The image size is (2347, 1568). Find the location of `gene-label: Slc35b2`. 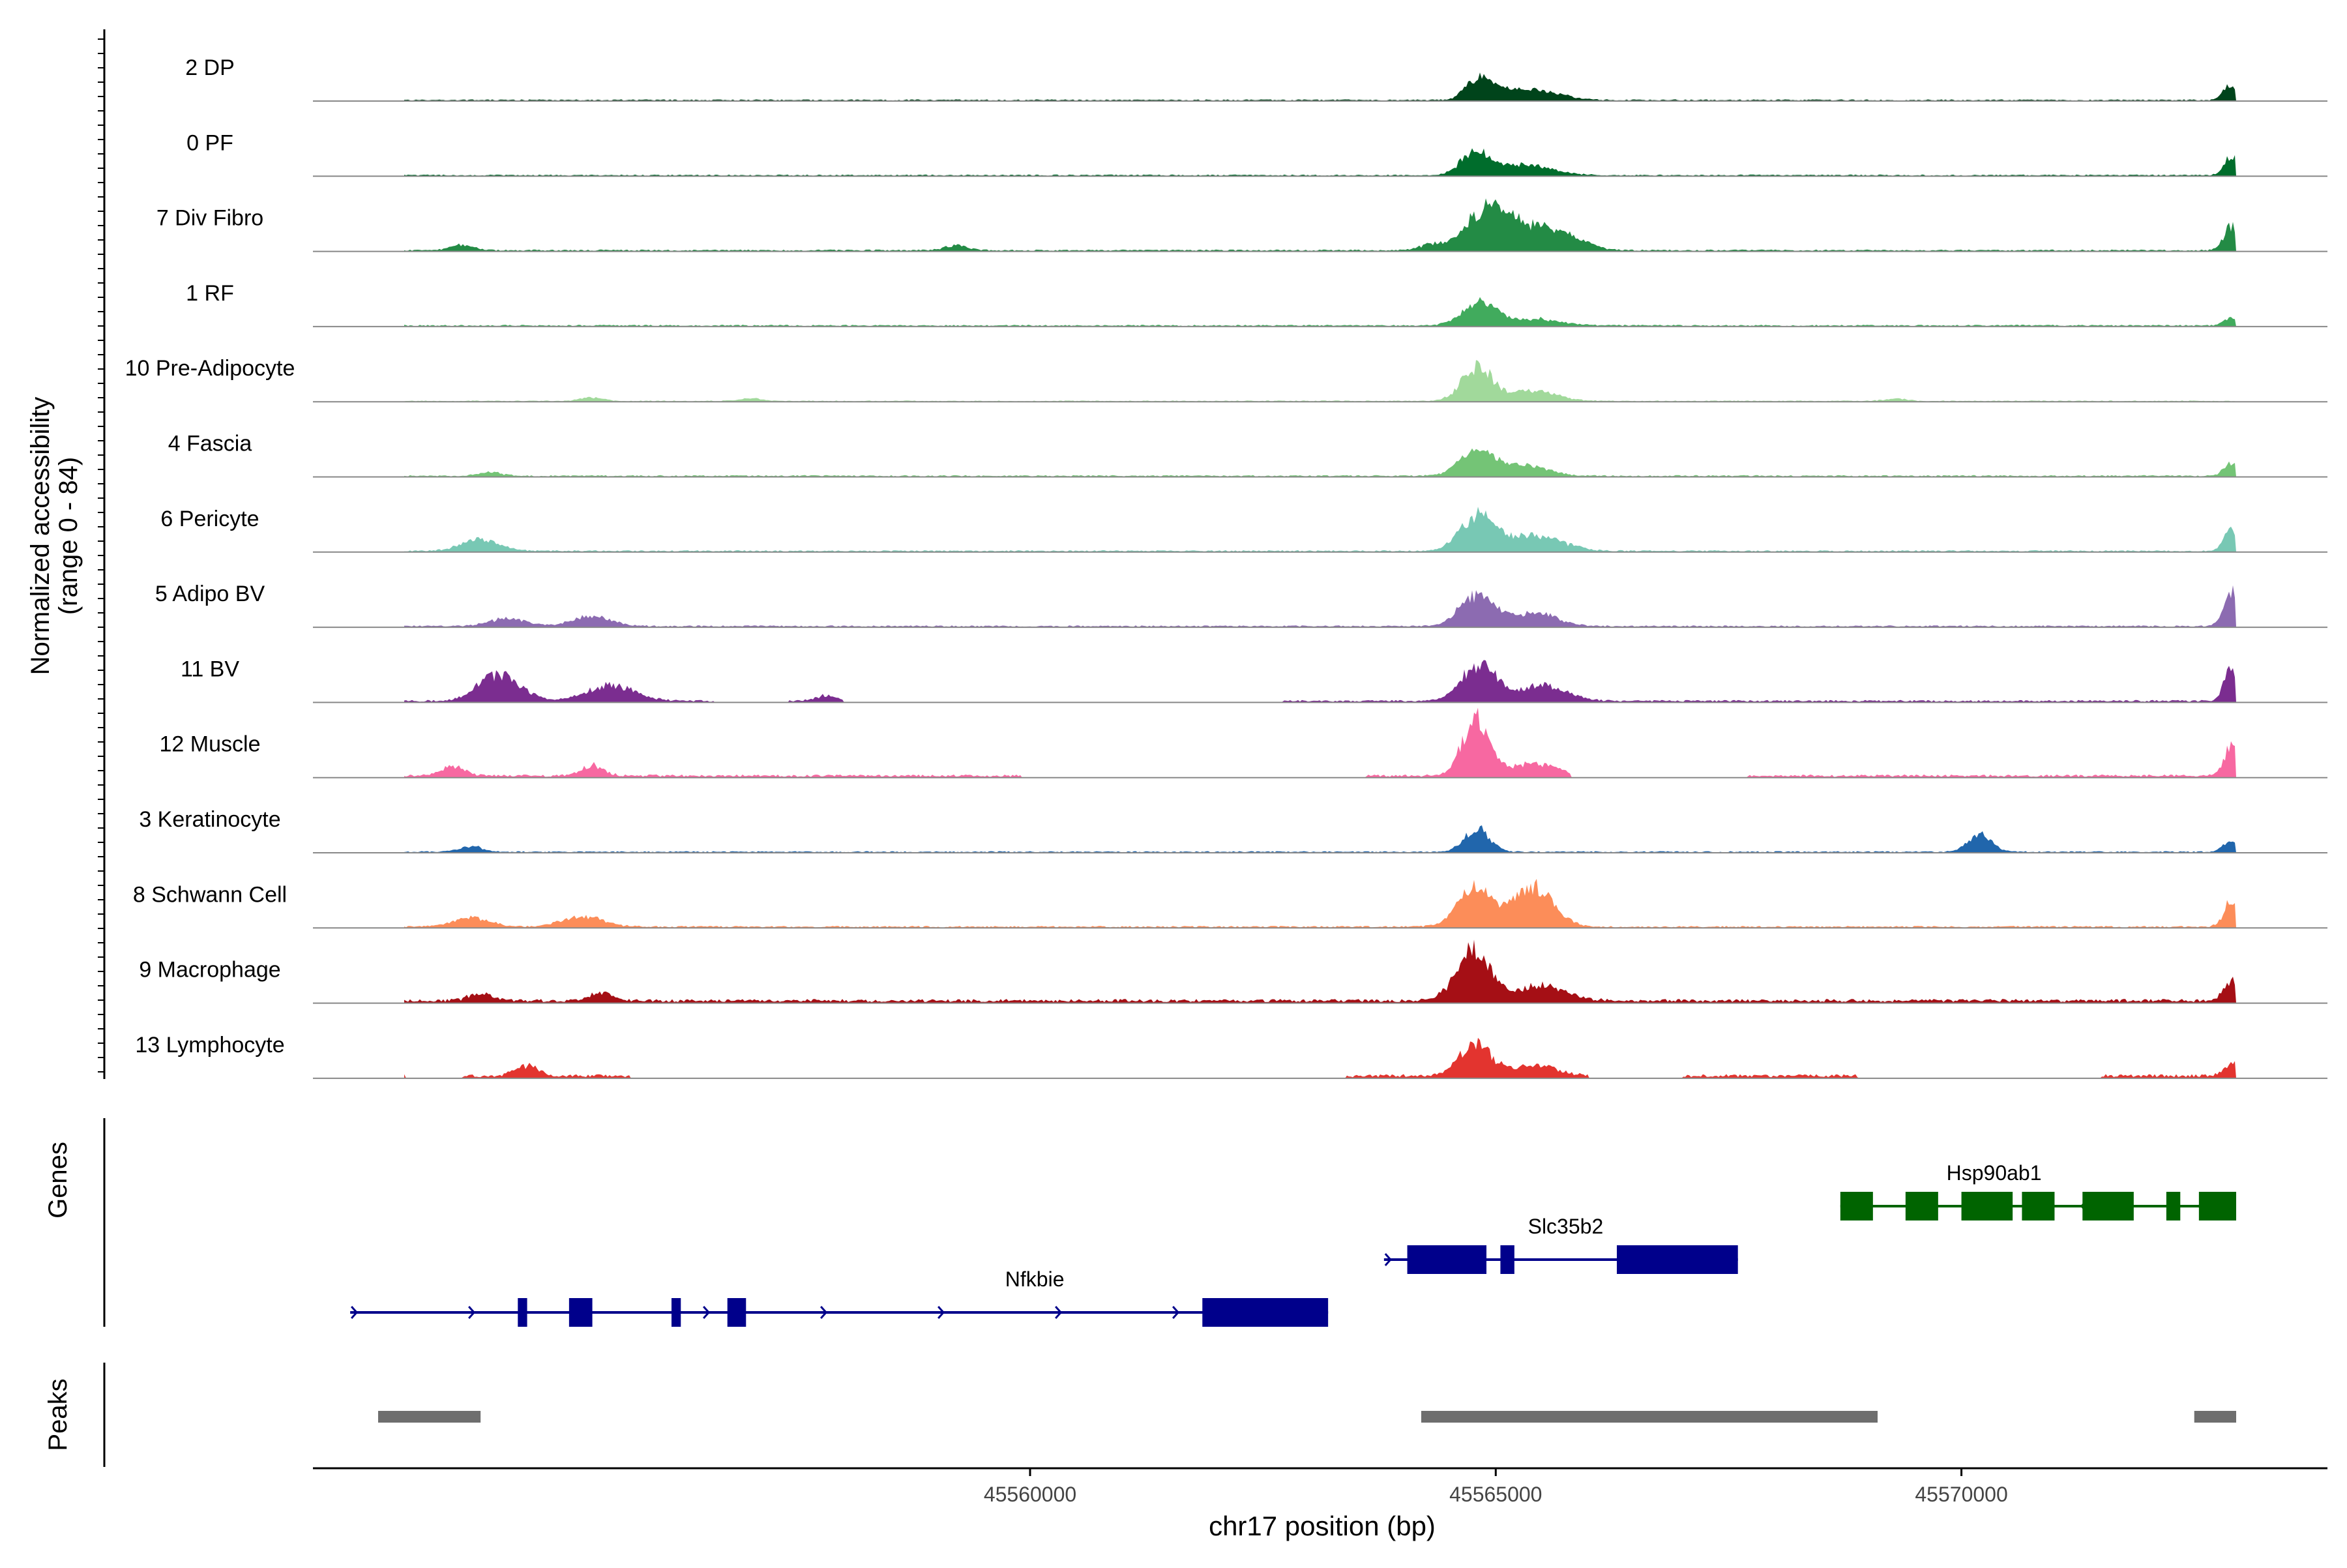

gene-label: Slc35b2 is located at coordinates (1566, 1226).